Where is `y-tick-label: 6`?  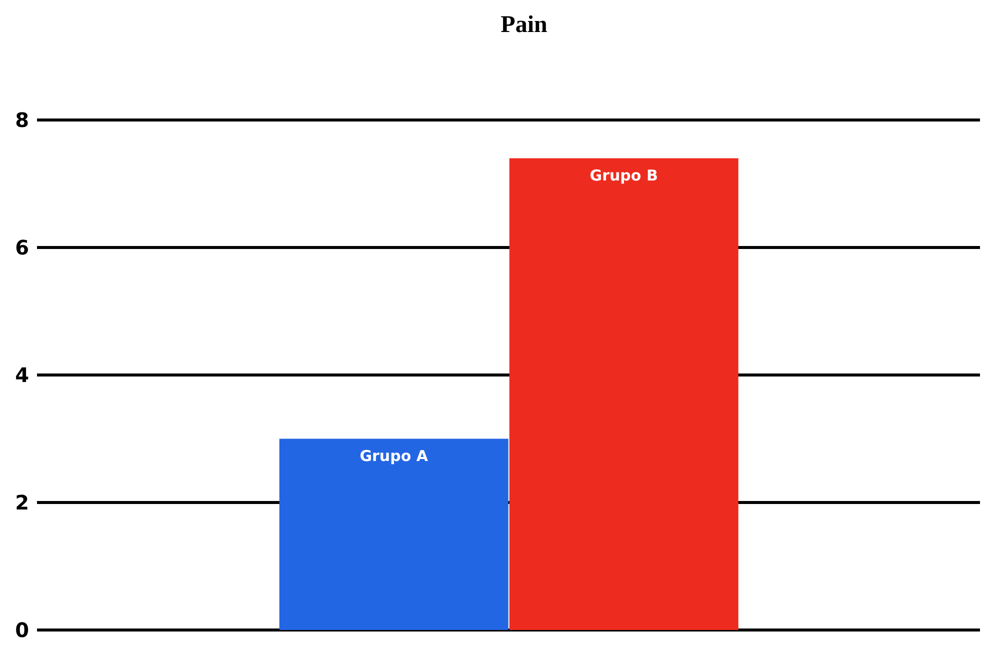
y-tick-label: 6 is located at coordinates (22, 248).